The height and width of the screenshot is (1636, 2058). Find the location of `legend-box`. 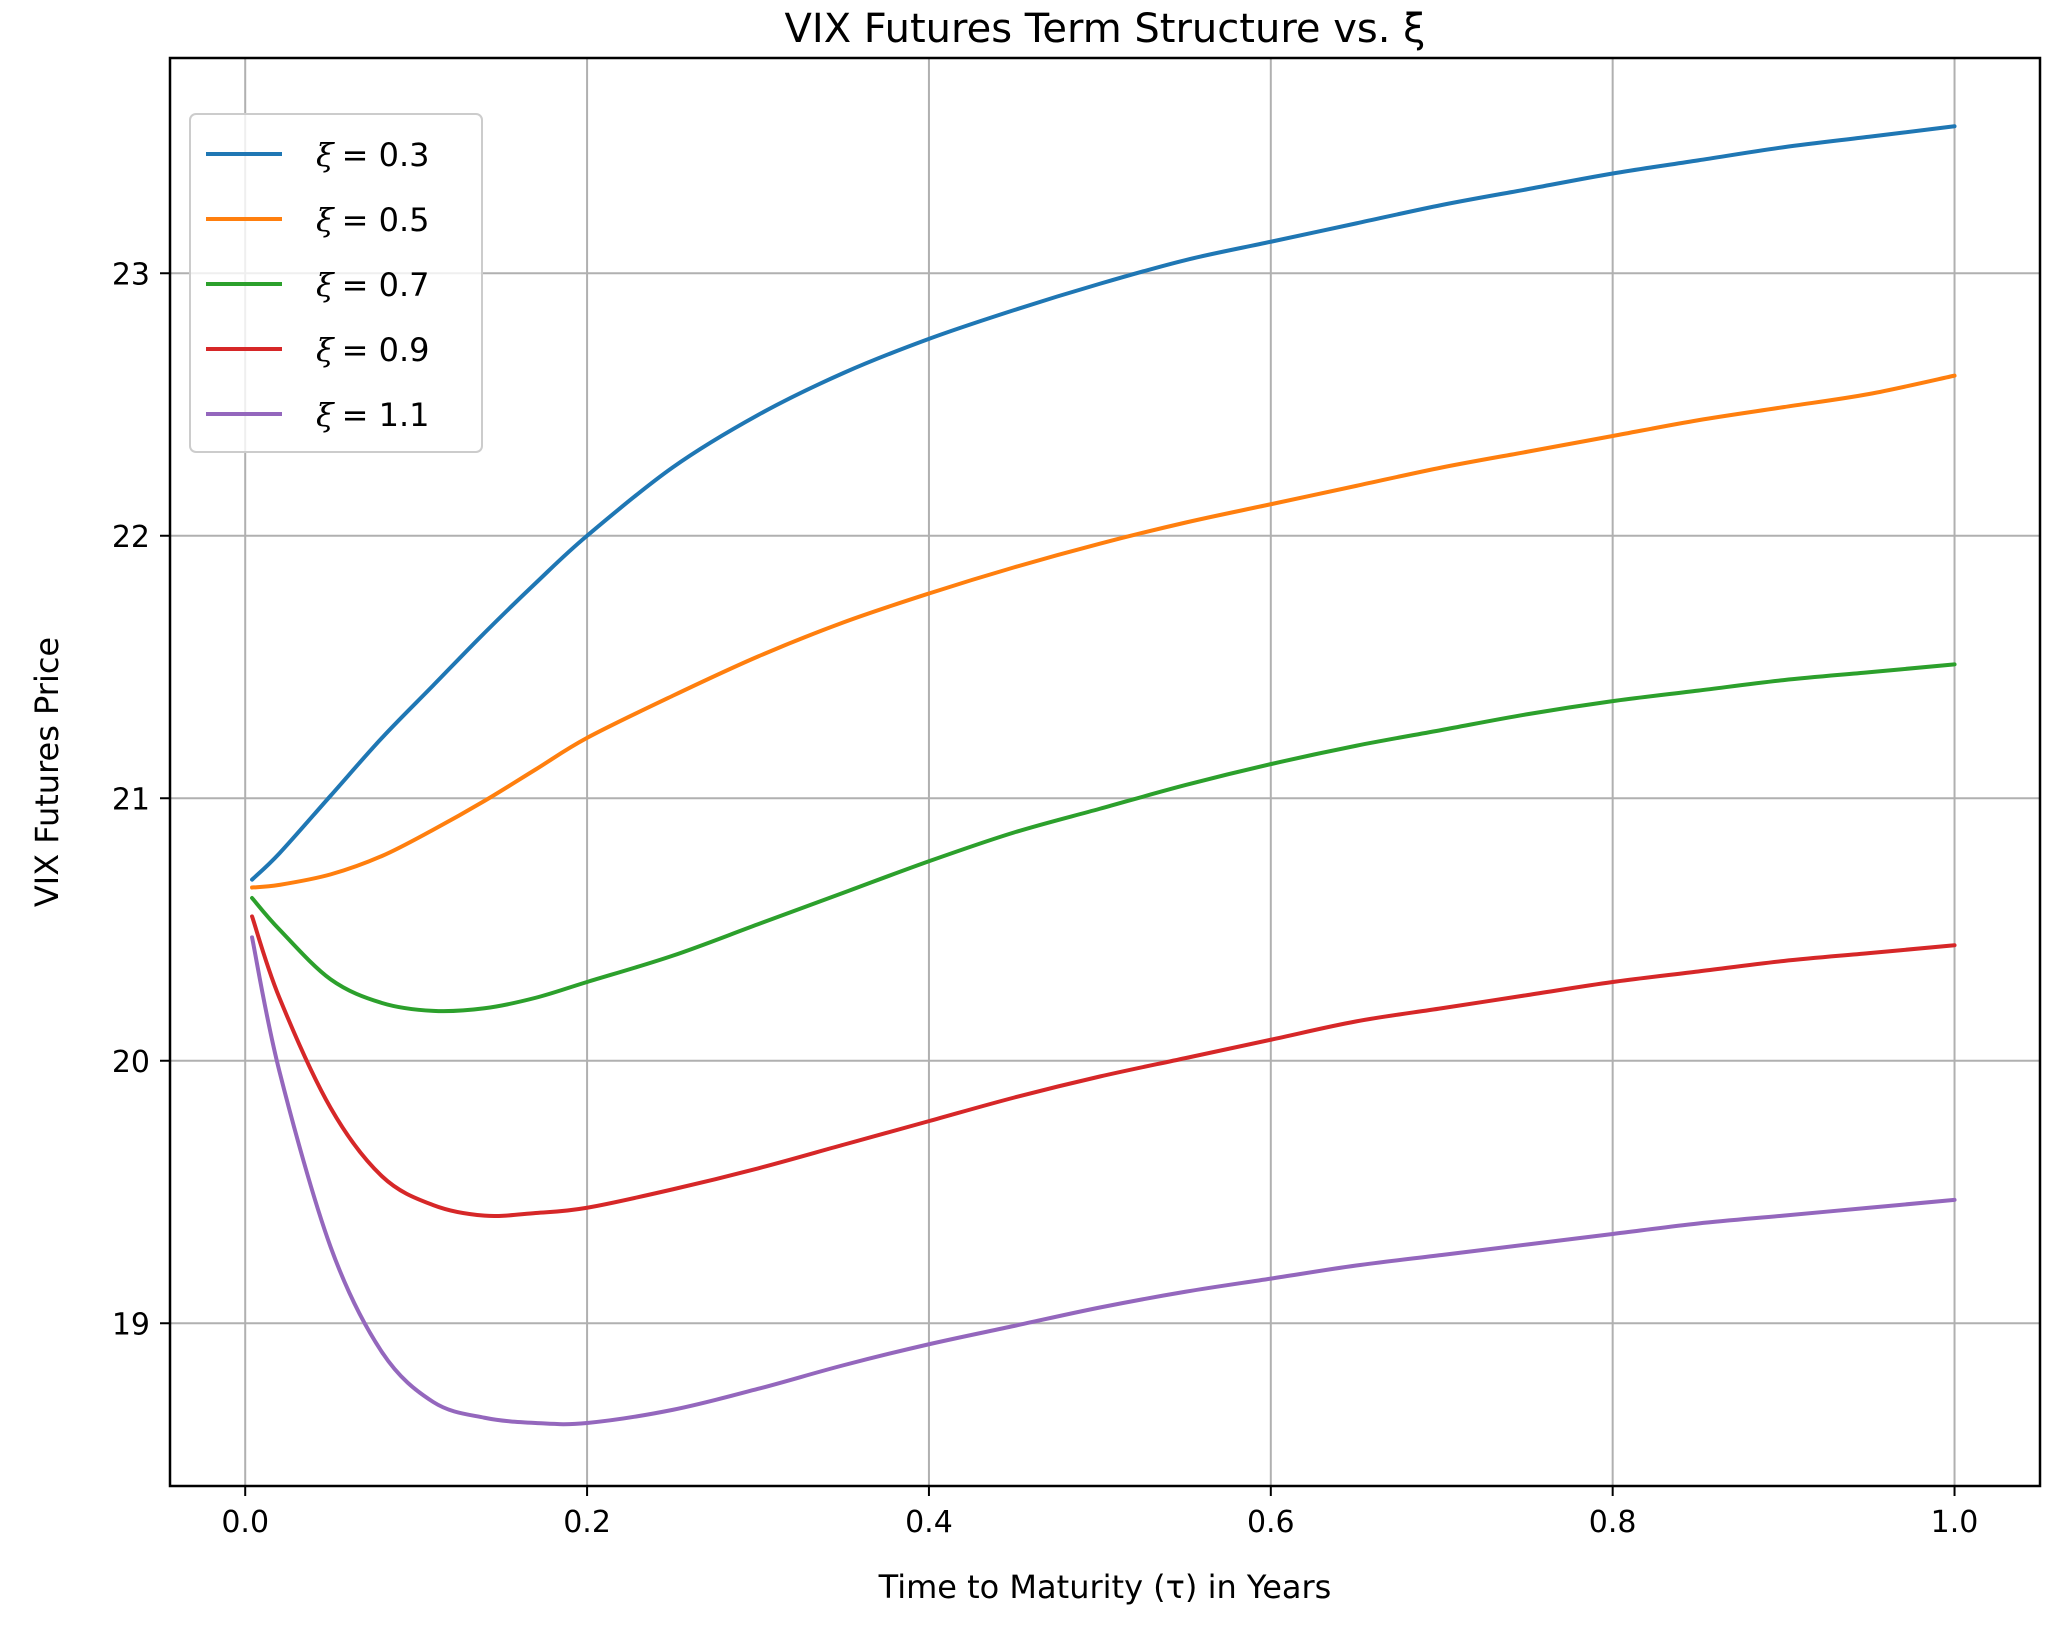

legend-box is located at coordinates (336, 283).